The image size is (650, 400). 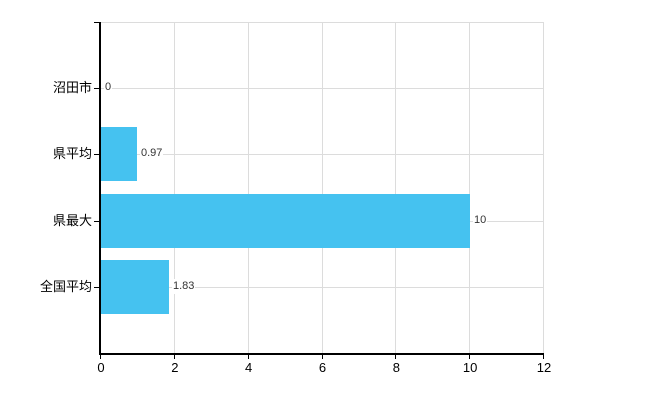 What do you see at coordinates (480, 220) in the screenshot?
I see `value-label: 10` at bounding box center [480, 220].